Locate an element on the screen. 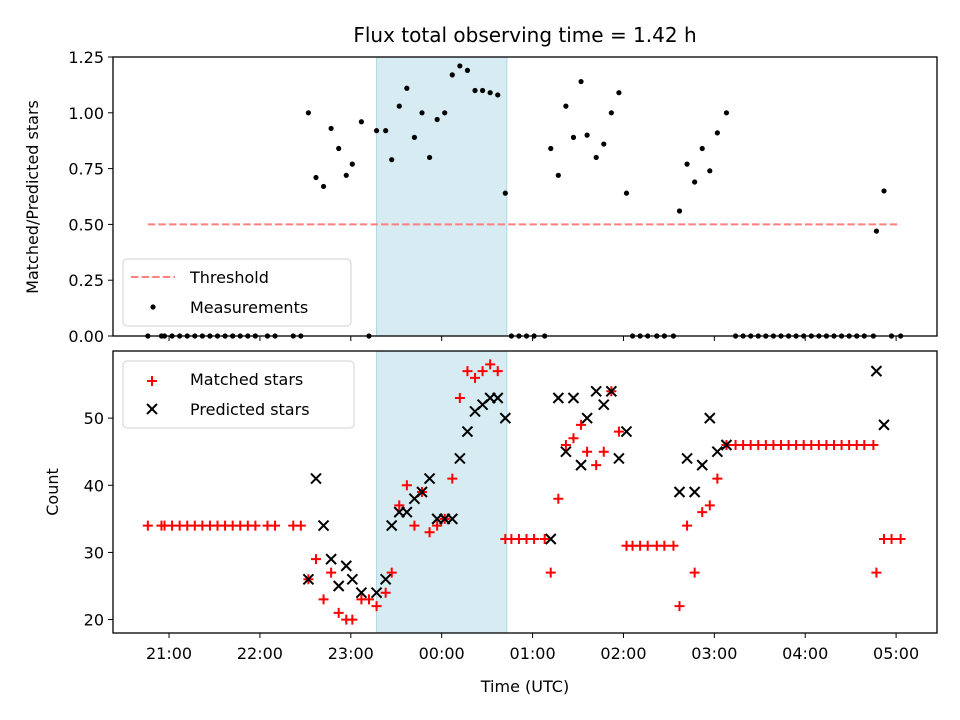 The height and width of the screenshot is (720, 960). legend: Matched stars Predicted stars is located at coordinates (238, 394).